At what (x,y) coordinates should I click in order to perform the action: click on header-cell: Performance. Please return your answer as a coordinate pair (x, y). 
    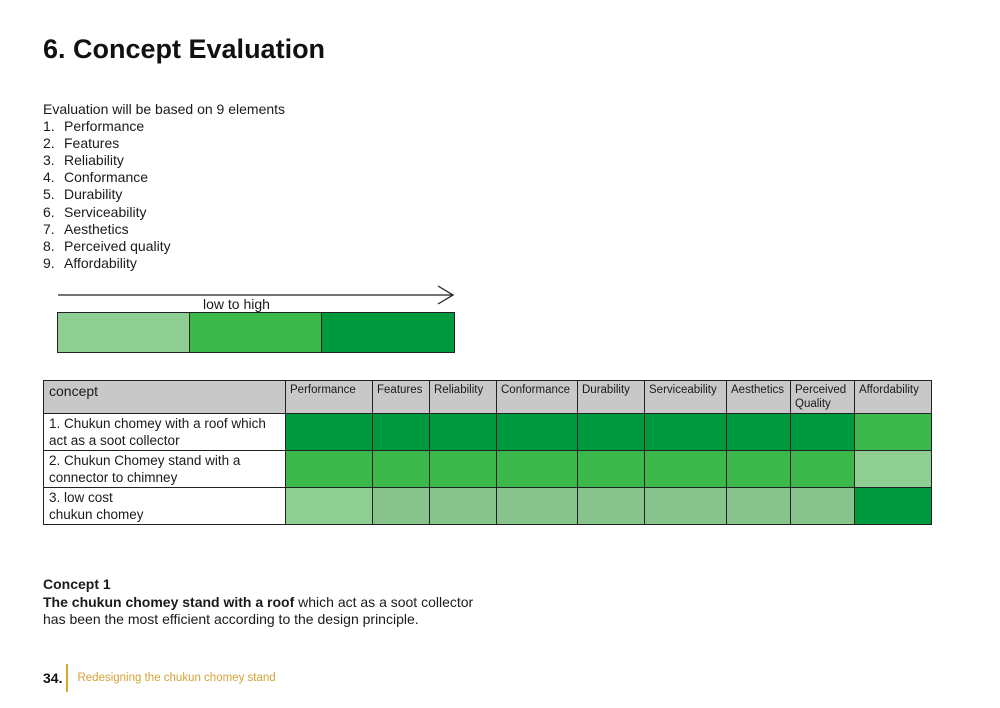
    Looking at the image, I should click on (329, 397).